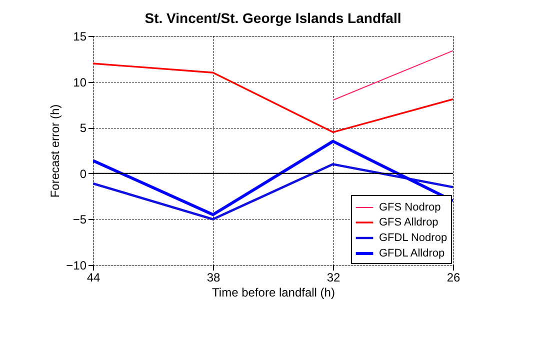 The width and height of the screenshot is (540, 344). What do you see at coordinates (83, 128) in the screenshot?
I see `y-tick-label: 5` at bounding box center [83, 128].